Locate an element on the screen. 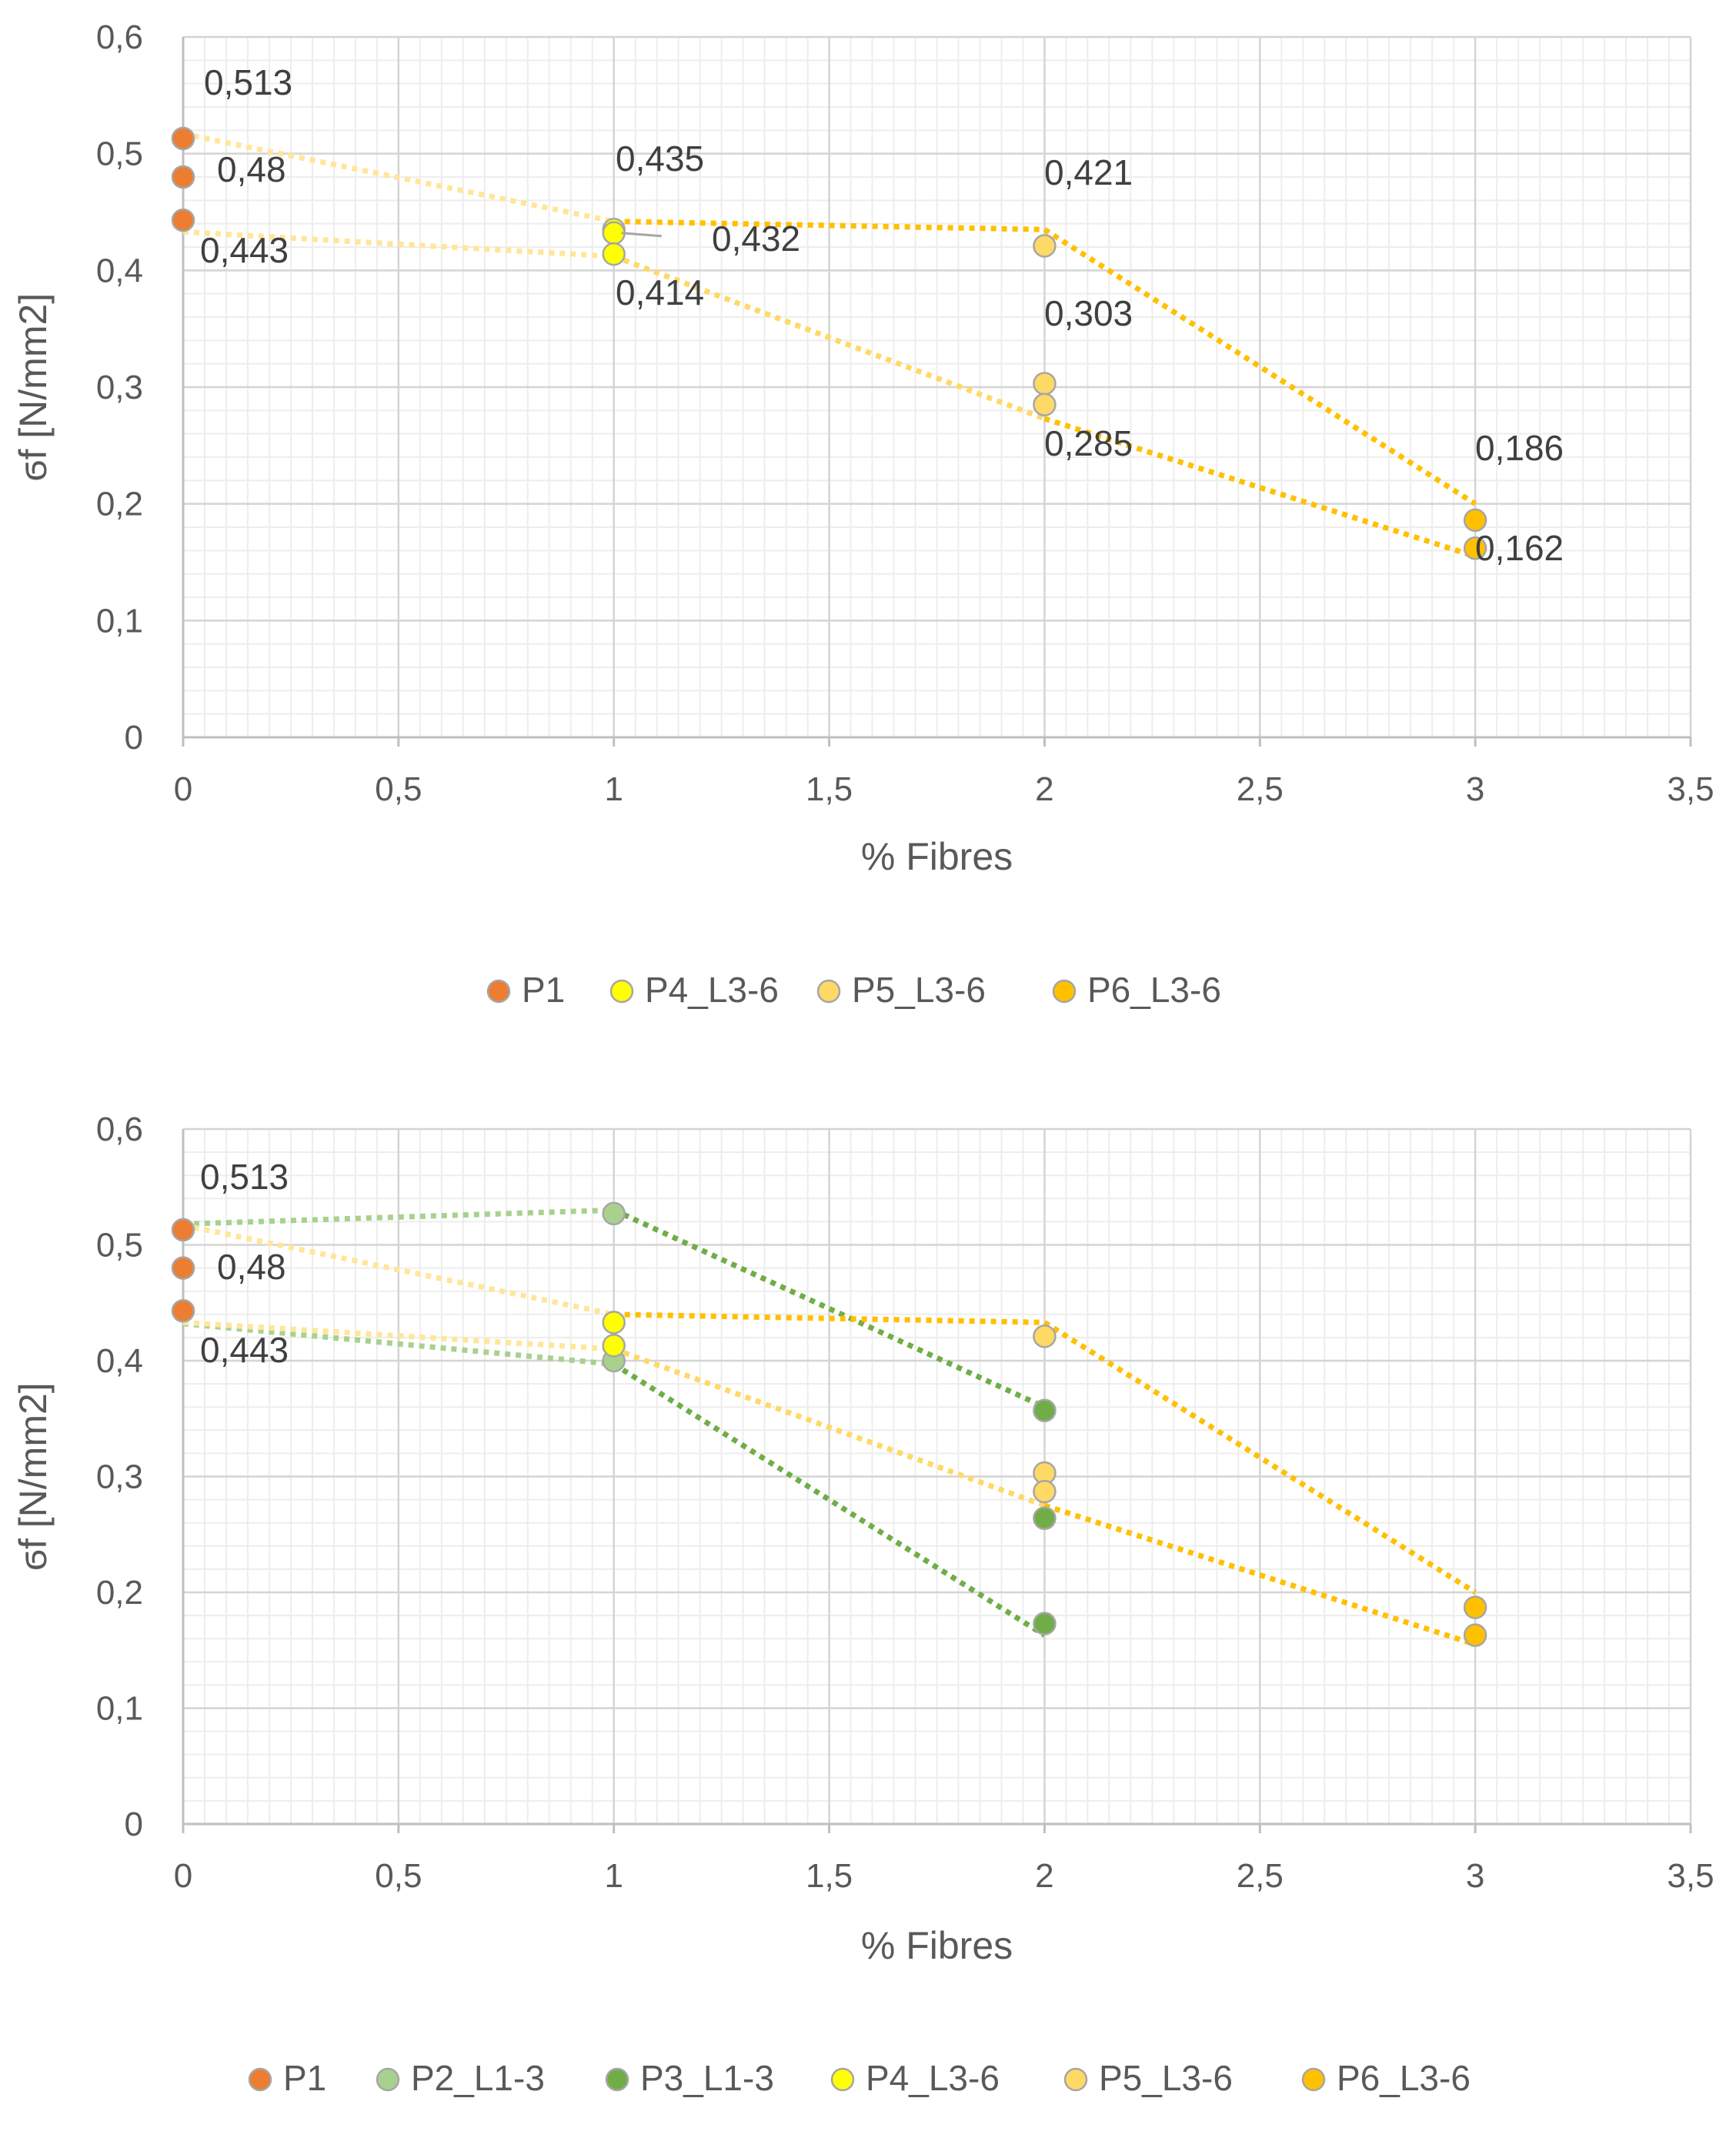 The height and width of the screenshot is (2138, 1736). data-label: 0,303 is located at coordinates (1088, 313).